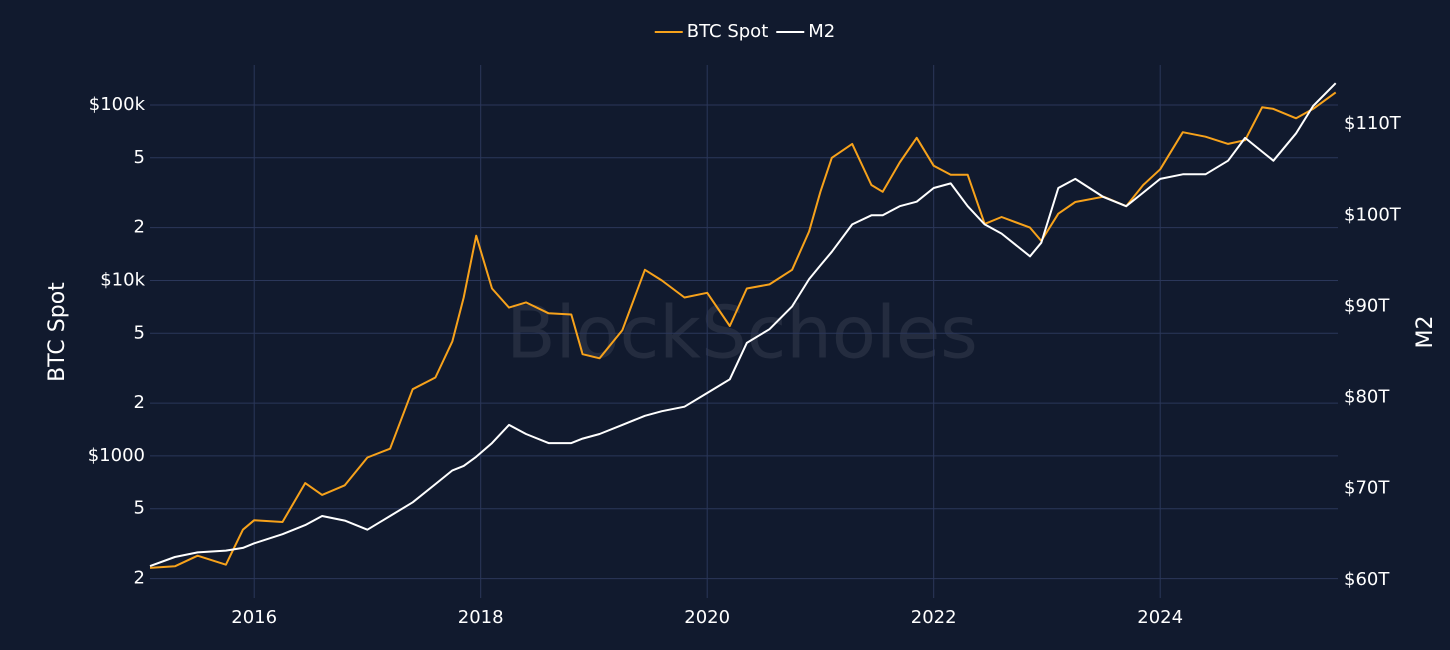 This screenshot has width=1450, height=650. What do you see at coordinates (1373, 214) in the screenshot?
I see `y2-tick-label: $100T` at bounding box center [1373, 214].